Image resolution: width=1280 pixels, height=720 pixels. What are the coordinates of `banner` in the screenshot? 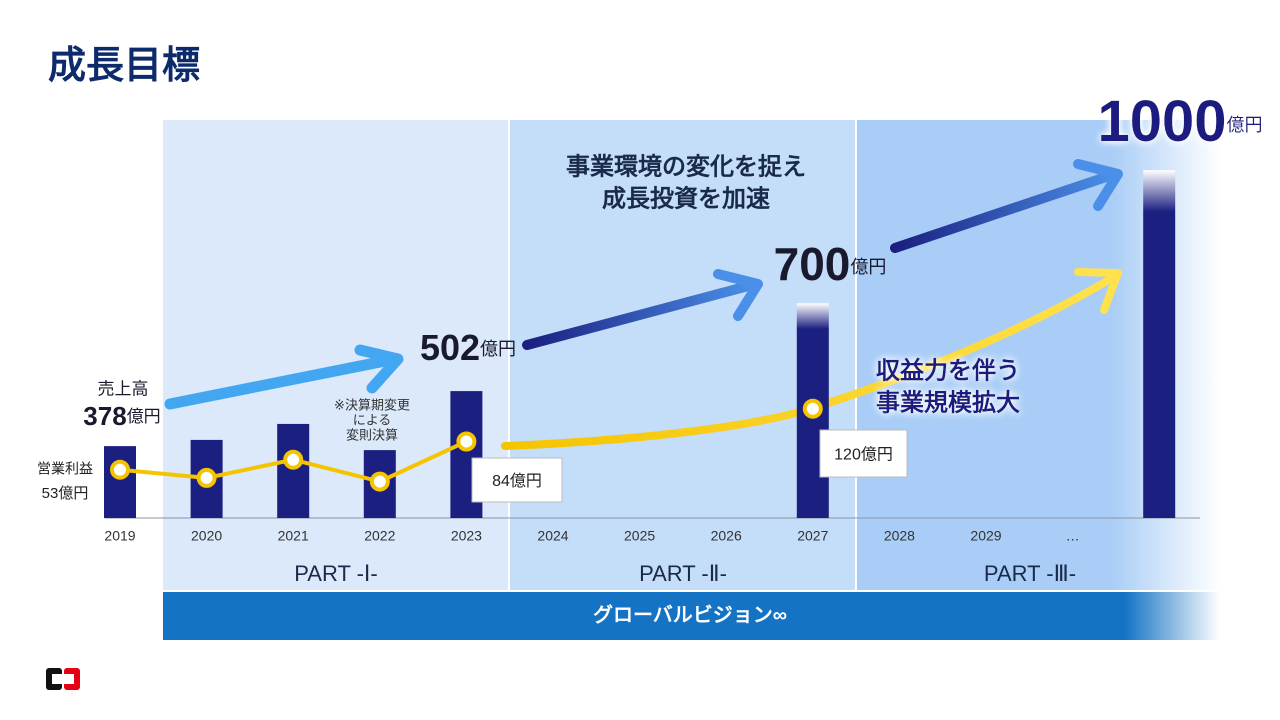 It's located at (691, 616).